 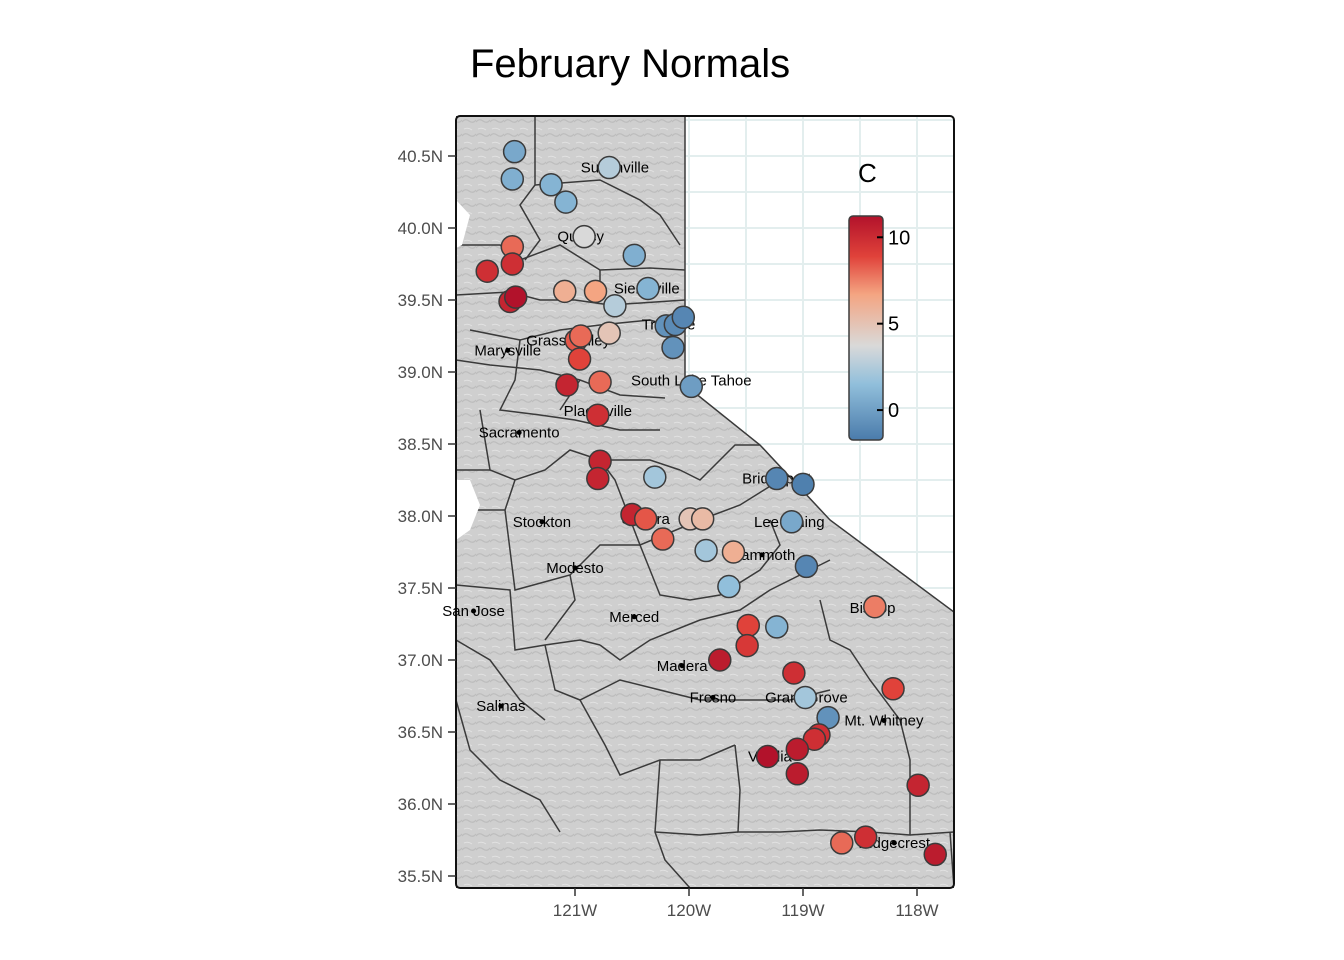 I want to click on legend-colorbar, so click(x=866, y=328).